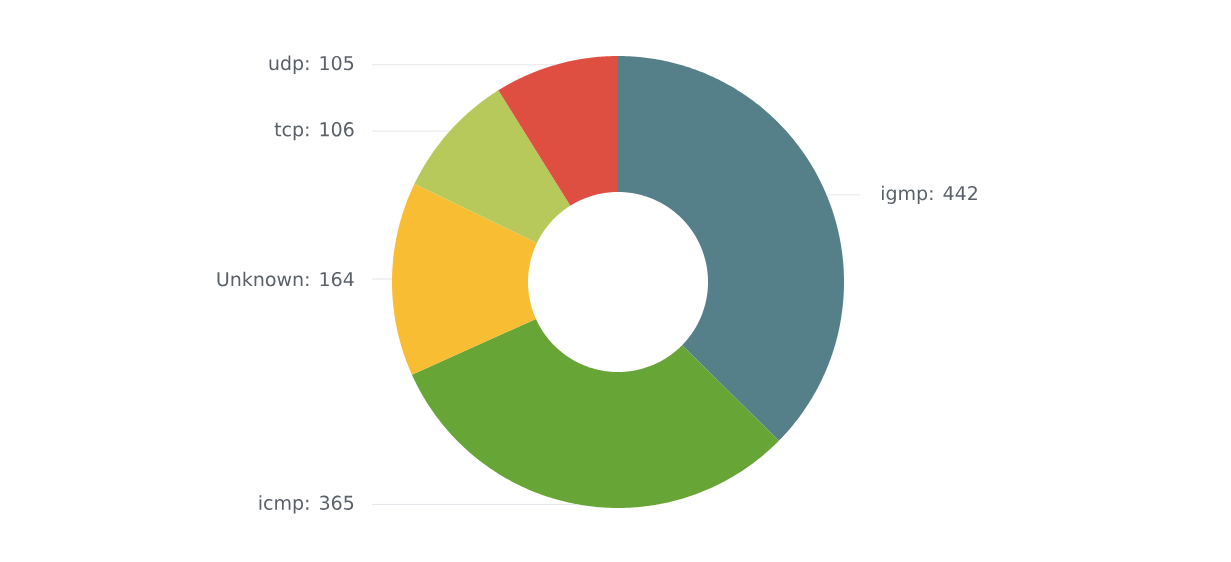 Image resolution: width=1231 pixels, height=562 pixels. Describe the element at coordinates (260, 279) in the screenshot. I see `slice-label: Unknown` at that location.